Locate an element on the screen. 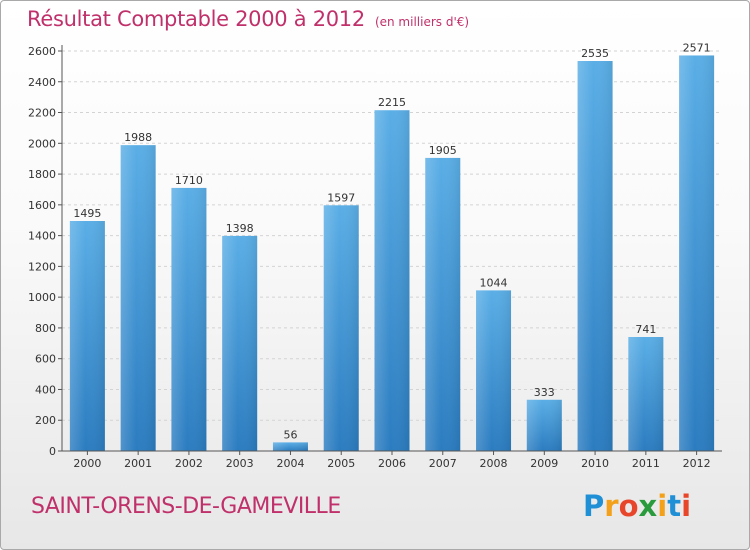 Image resolution: width=750 pixels, height=550 pixels. x-tick-label: 2009 is located at coordinates (544, 463).